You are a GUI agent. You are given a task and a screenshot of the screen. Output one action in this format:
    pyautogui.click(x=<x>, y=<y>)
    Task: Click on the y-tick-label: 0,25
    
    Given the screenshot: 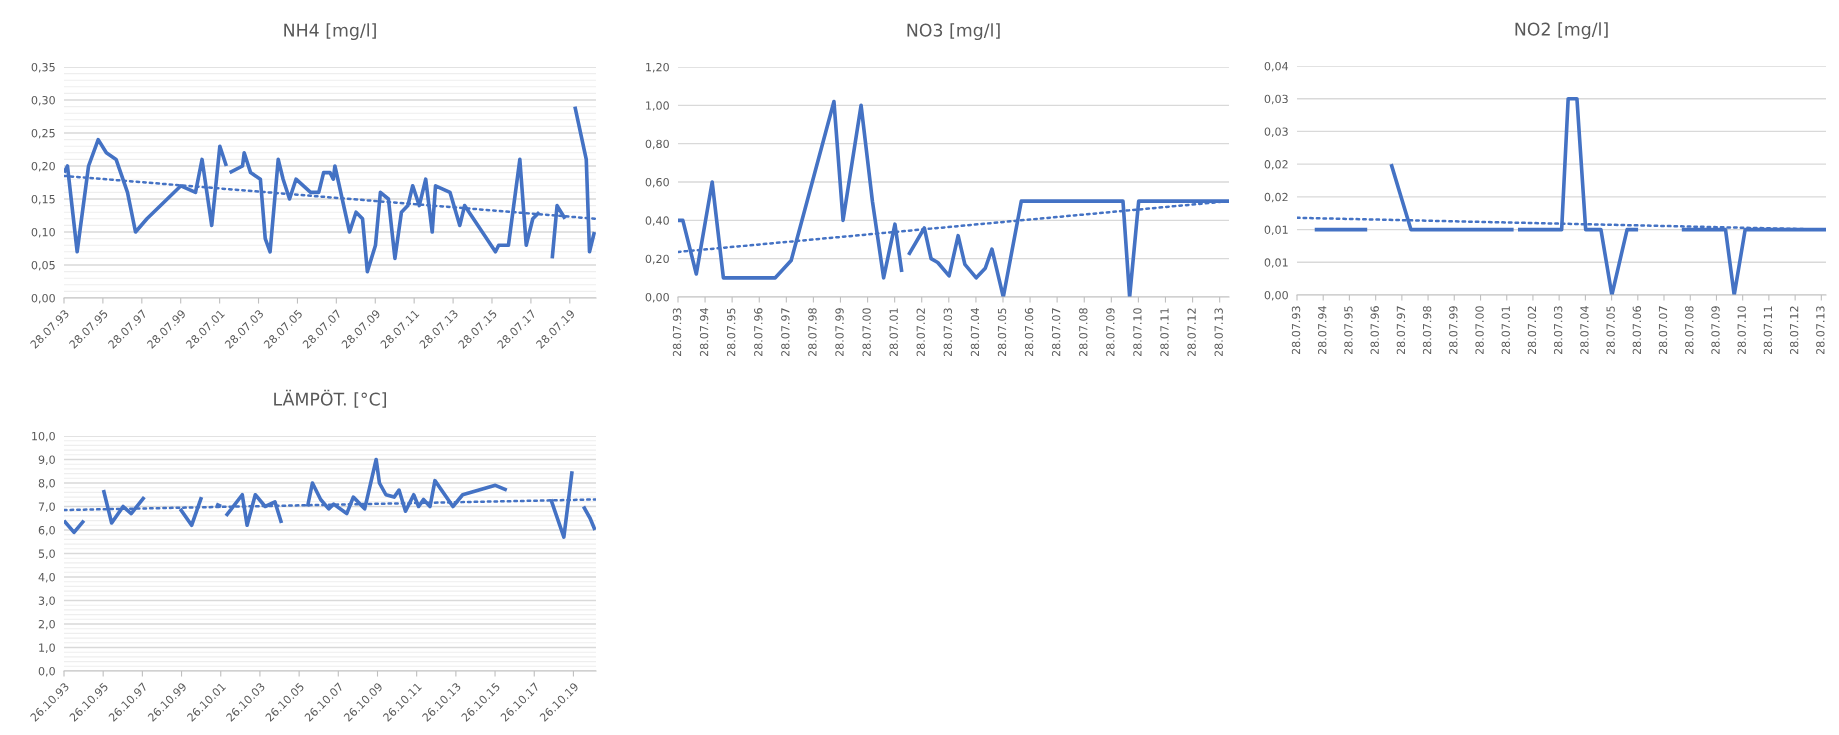 What is the action you would take?
    pyautogui.click(x=43, y=133)
    